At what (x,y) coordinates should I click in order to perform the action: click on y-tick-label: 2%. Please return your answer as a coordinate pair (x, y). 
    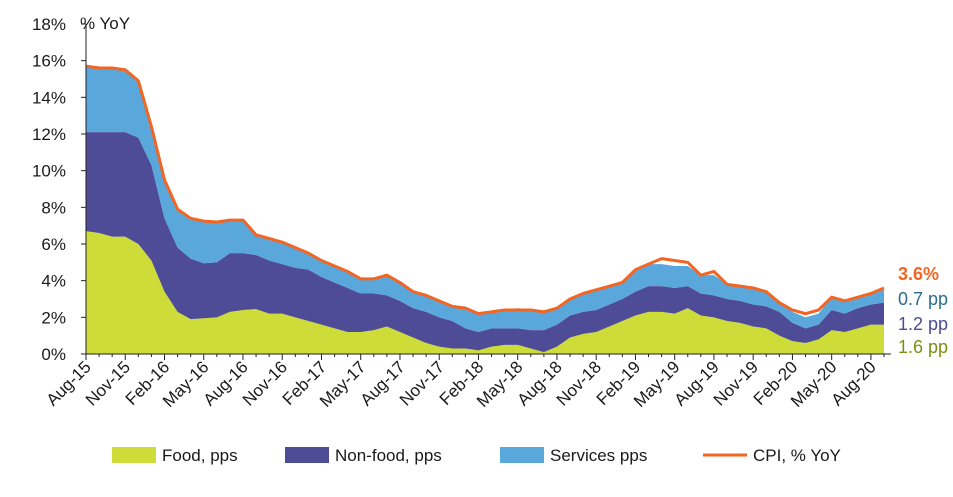
    Looking at the image, I should click on (53, 317).